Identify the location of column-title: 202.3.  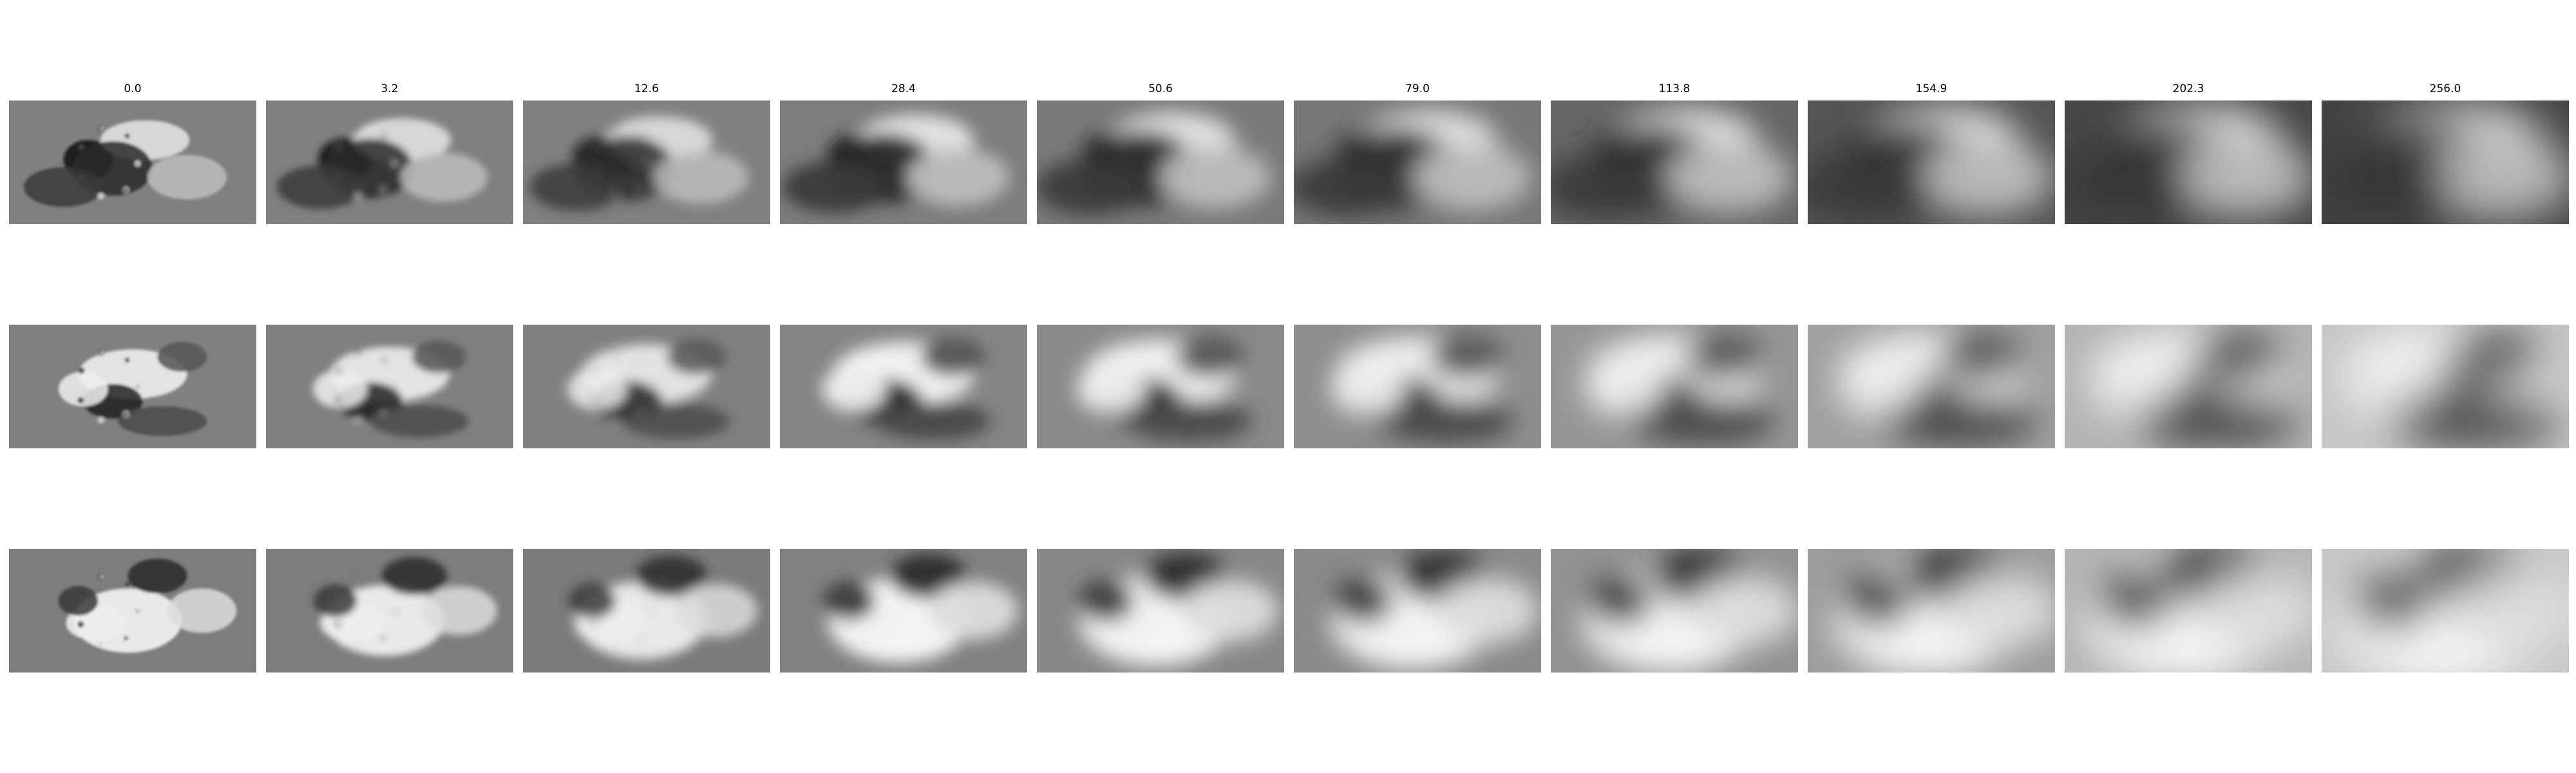
(2188, 88).